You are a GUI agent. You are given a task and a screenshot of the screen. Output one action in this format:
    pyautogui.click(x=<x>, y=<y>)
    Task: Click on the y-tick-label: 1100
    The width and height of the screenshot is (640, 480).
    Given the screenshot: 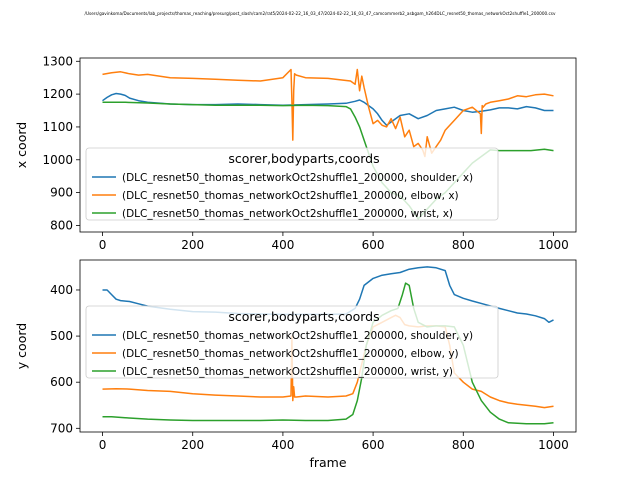 What is the action you would take?
    pyautogui.click(x=57, y=127)
    